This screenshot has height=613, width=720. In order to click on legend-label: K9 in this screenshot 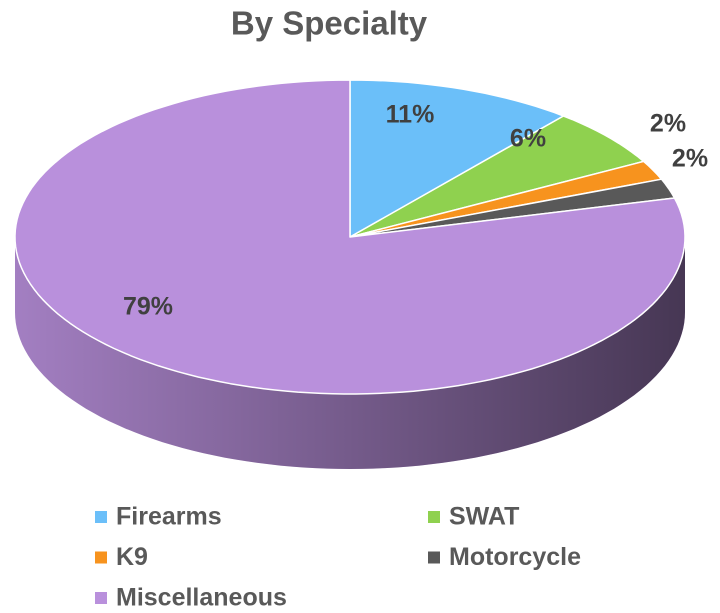, I will do `click(132, 557)`.